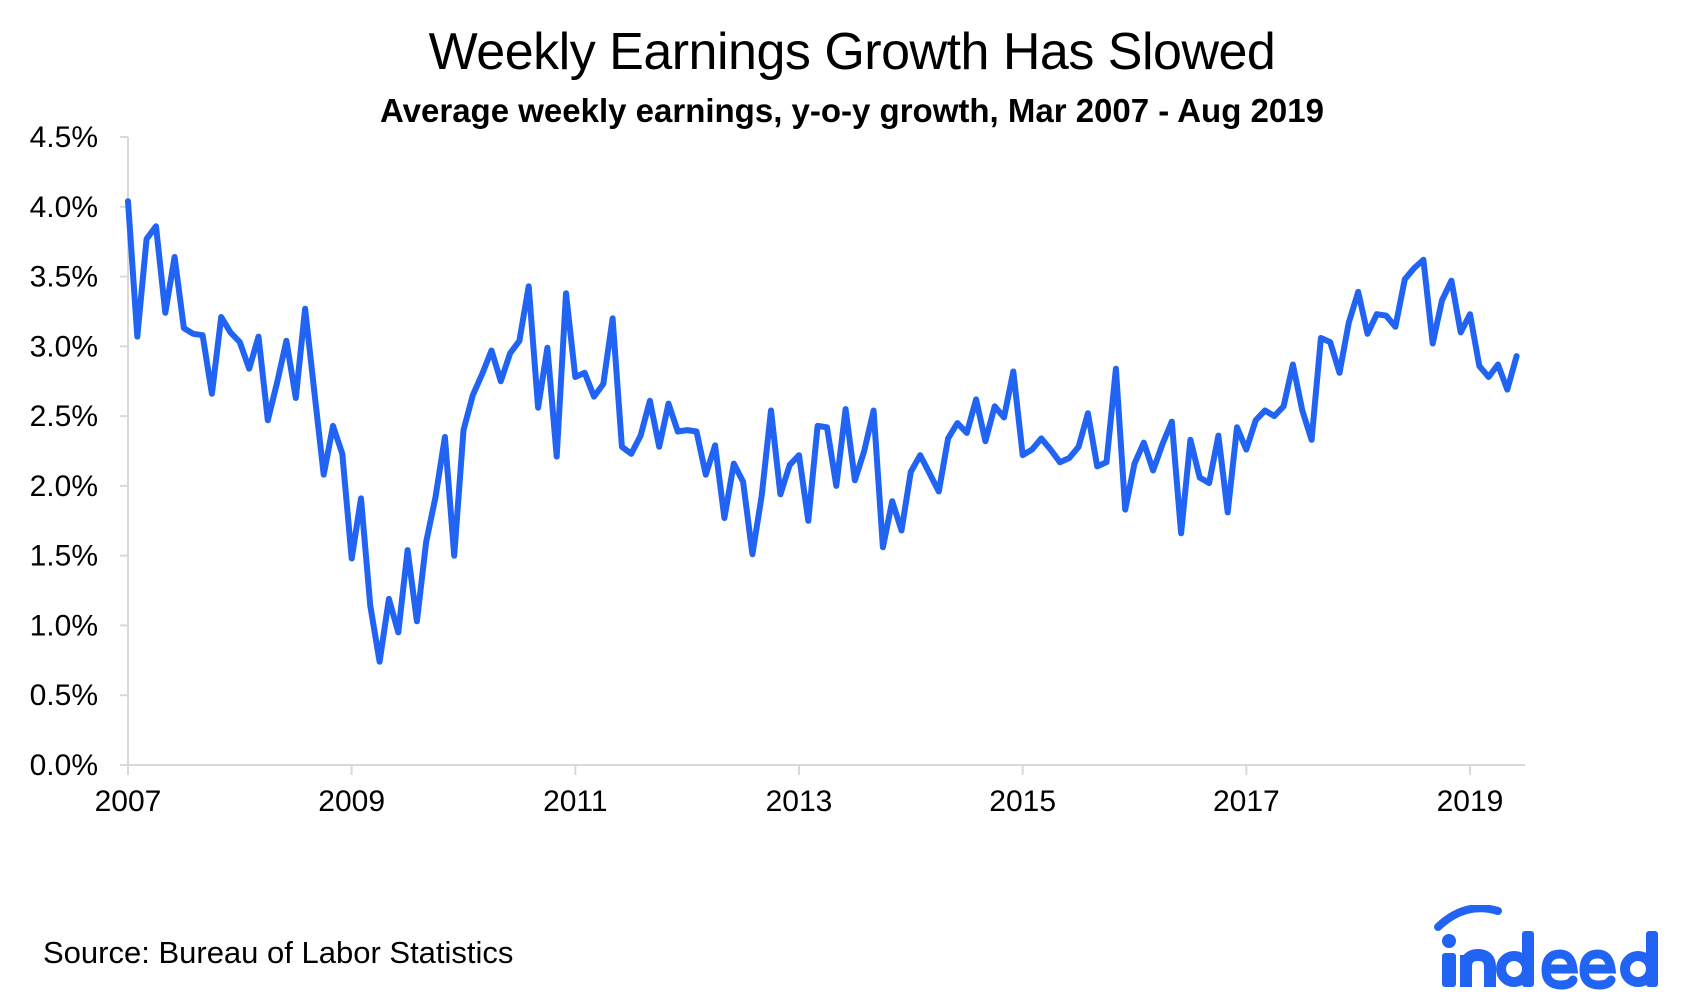 The height and width of the screenshot is (995, 1704). Describe the element at coordinates (1022, 801) in the screenshot. I see `x-tick-label: 2015` at that location.